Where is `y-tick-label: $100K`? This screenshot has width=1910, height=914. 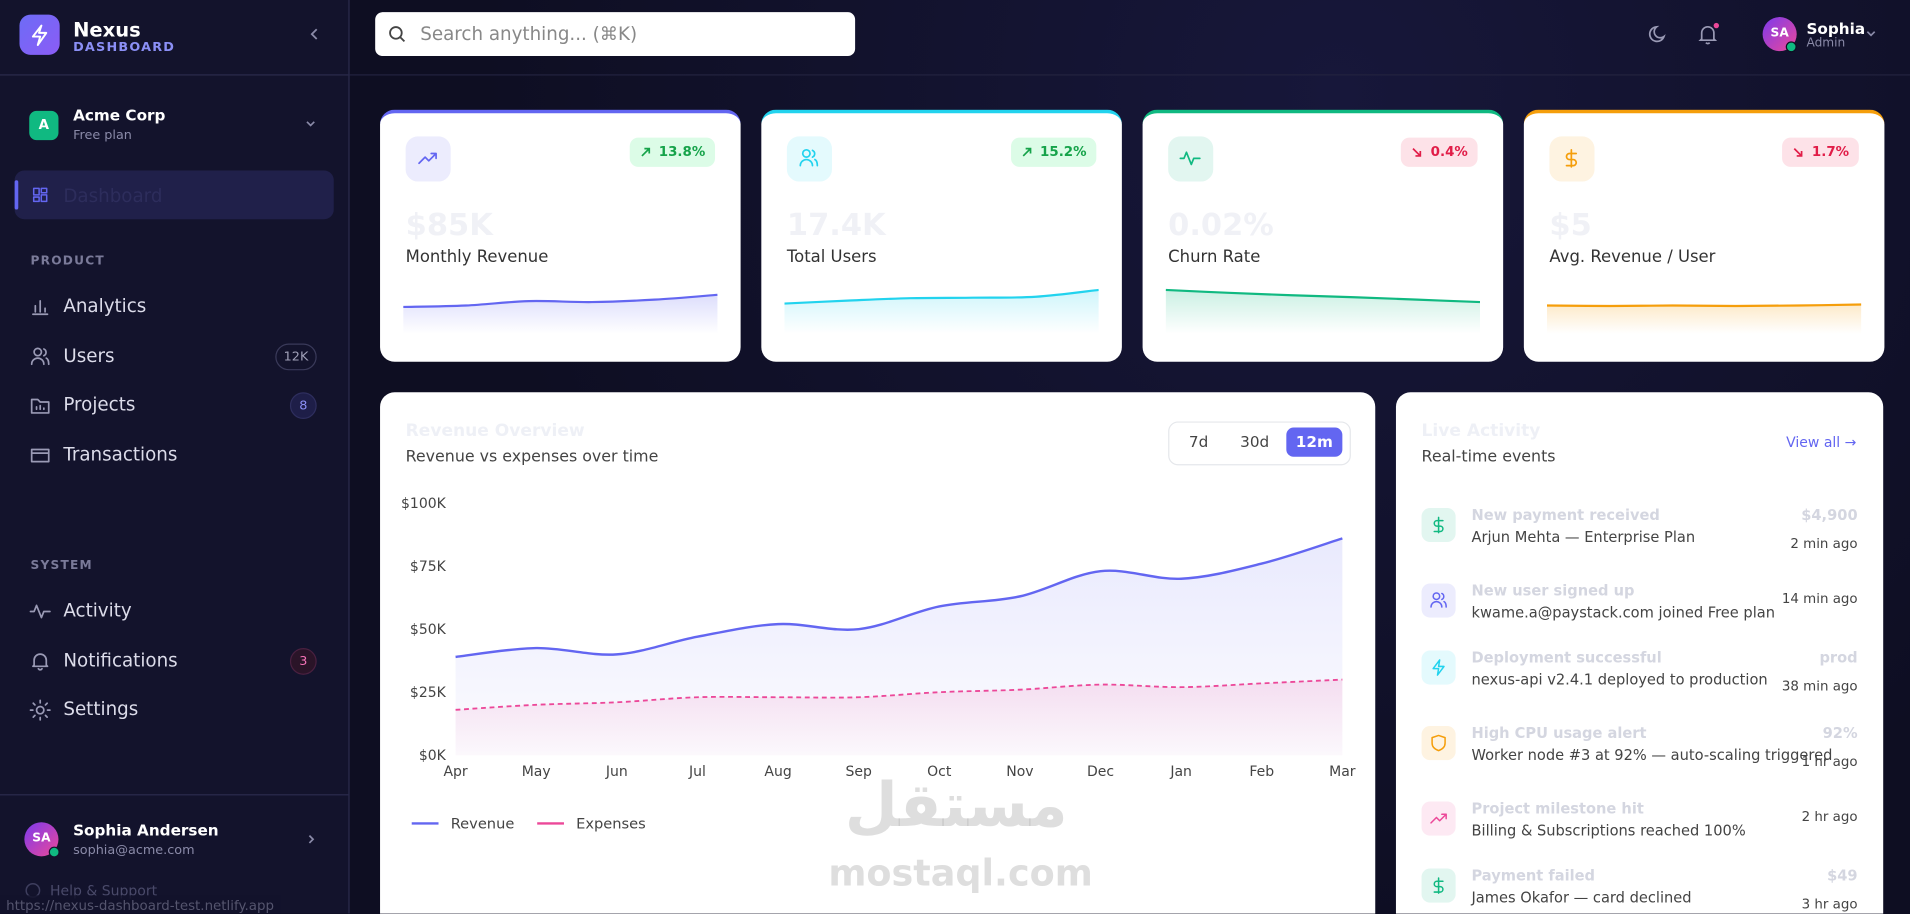 y-tick-label: $100K is located at coordinates (424, 504).